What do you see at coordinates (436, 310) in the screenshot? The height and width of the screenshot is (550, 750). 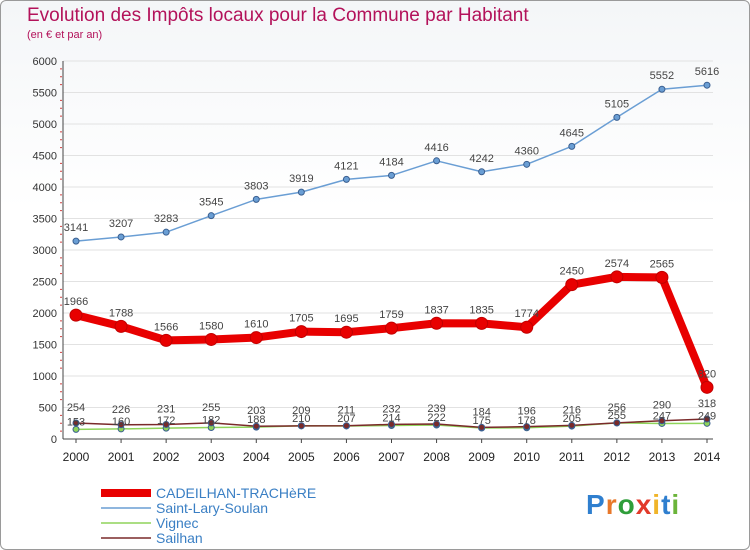 I see `data-label: 1837` at bounding box center [436, 310].